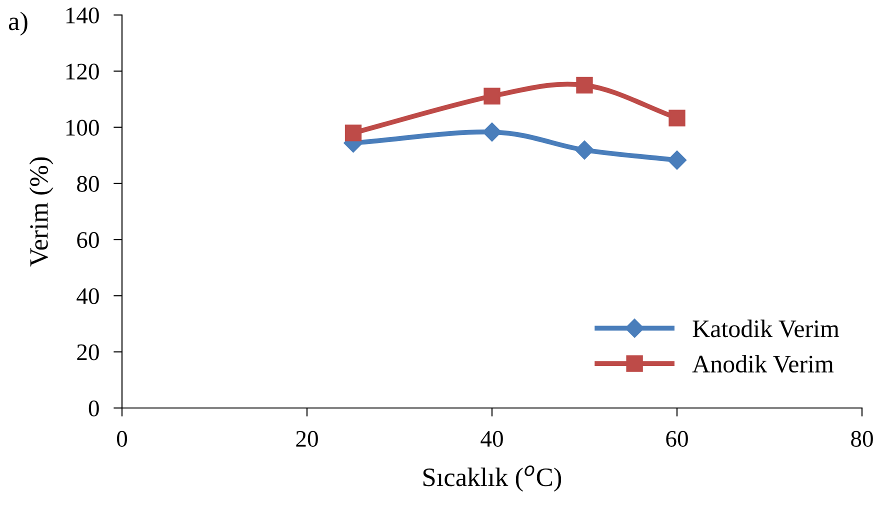 The height and width of the screenshot is (507, 883). What do you see at coordinates (93, 408) in the screenshot?
I see `y-tick-label: 0` at bounding box center [93, 408].